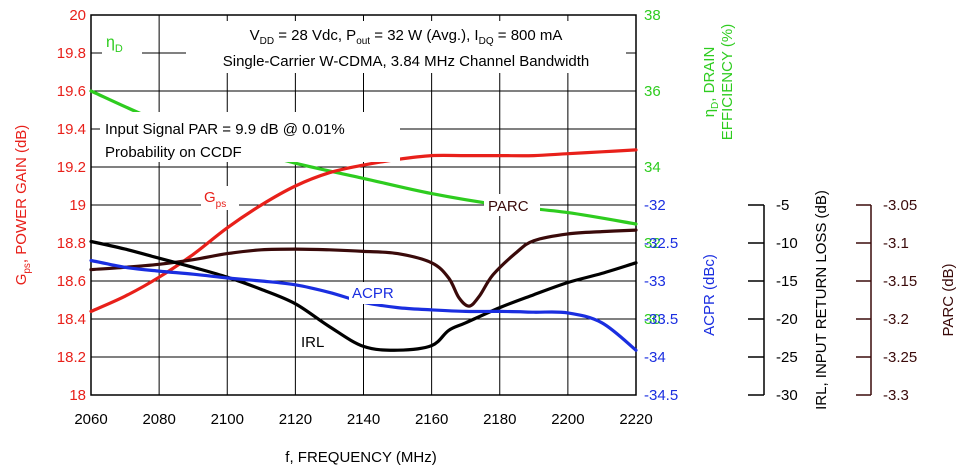 Image resolution: width=968 pixels, height=472 pixels. What do you see at coordinates (77, 395) in the screenshot?
I see `gain-tick-label: 18` at bounding box center [77, 395].